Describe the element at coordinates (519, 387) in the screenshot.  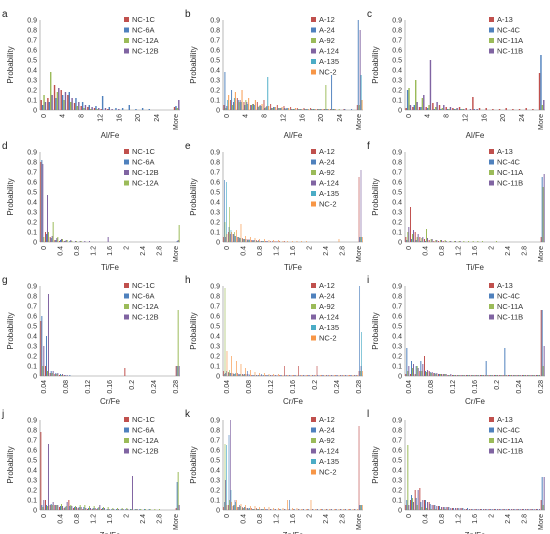
I see `x-tick-label: 0.24` at that location.